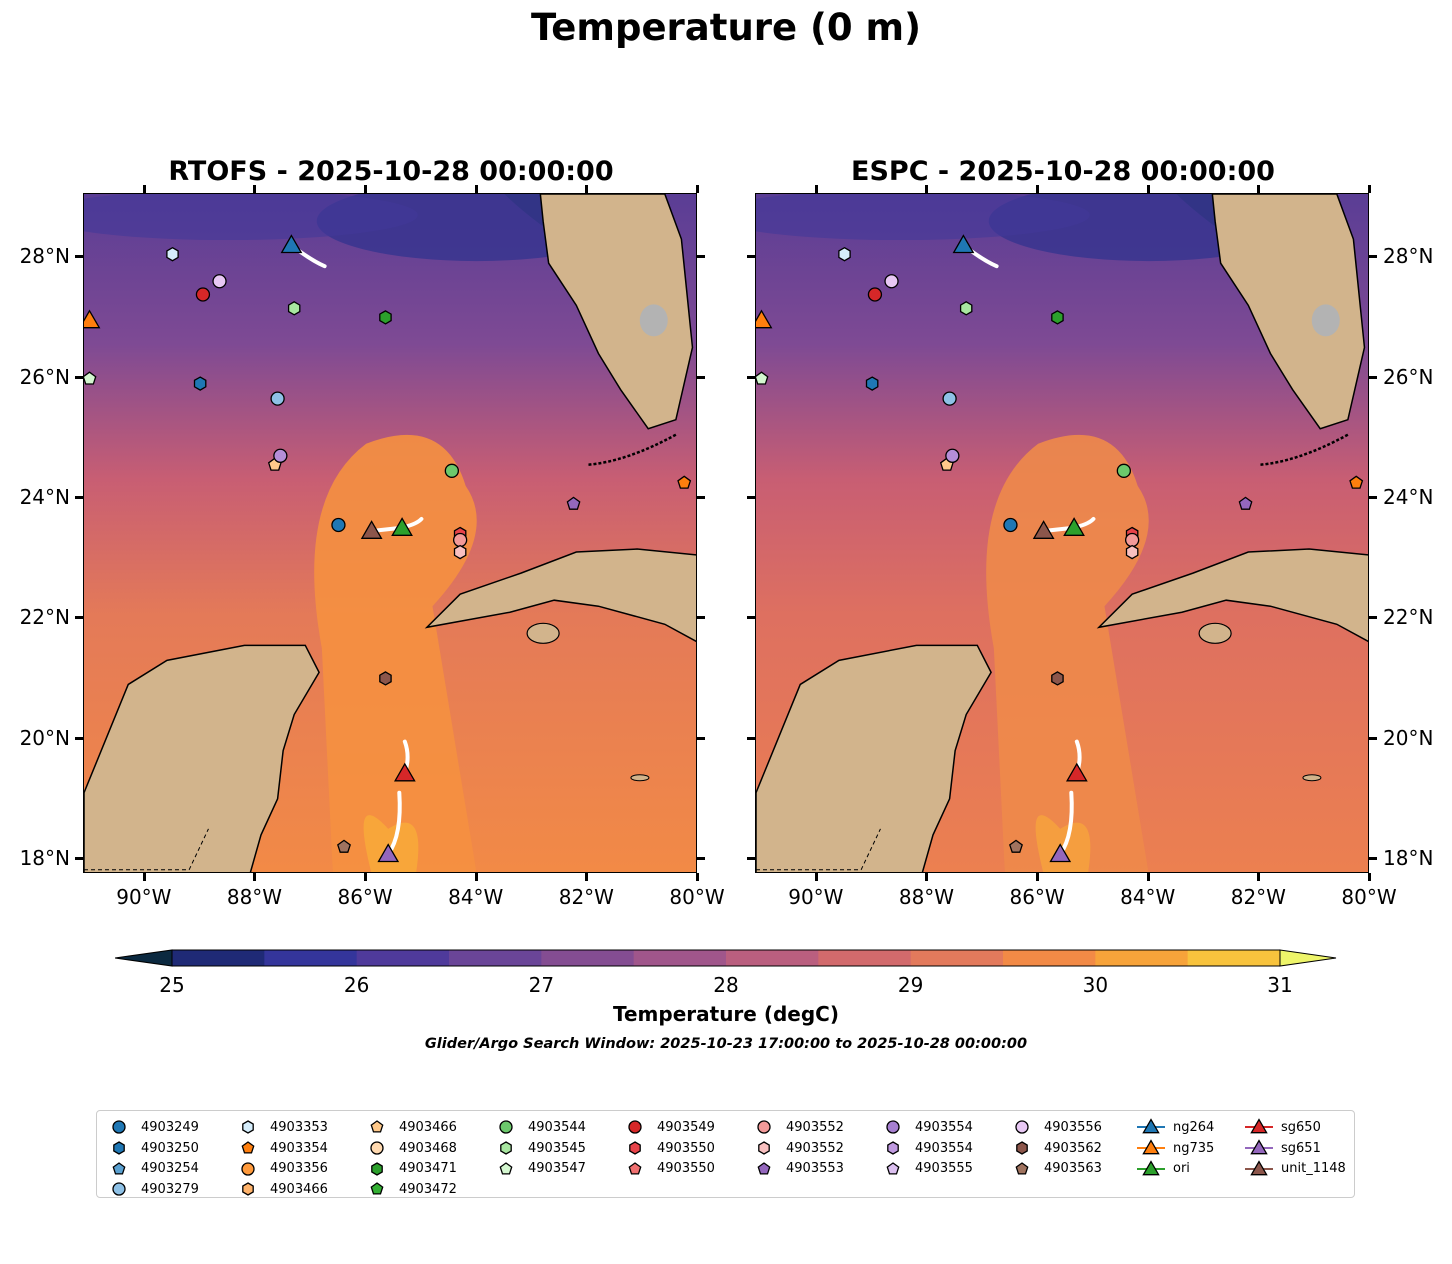  I want to click on legend-item: 4903549, so click(667, 1127).